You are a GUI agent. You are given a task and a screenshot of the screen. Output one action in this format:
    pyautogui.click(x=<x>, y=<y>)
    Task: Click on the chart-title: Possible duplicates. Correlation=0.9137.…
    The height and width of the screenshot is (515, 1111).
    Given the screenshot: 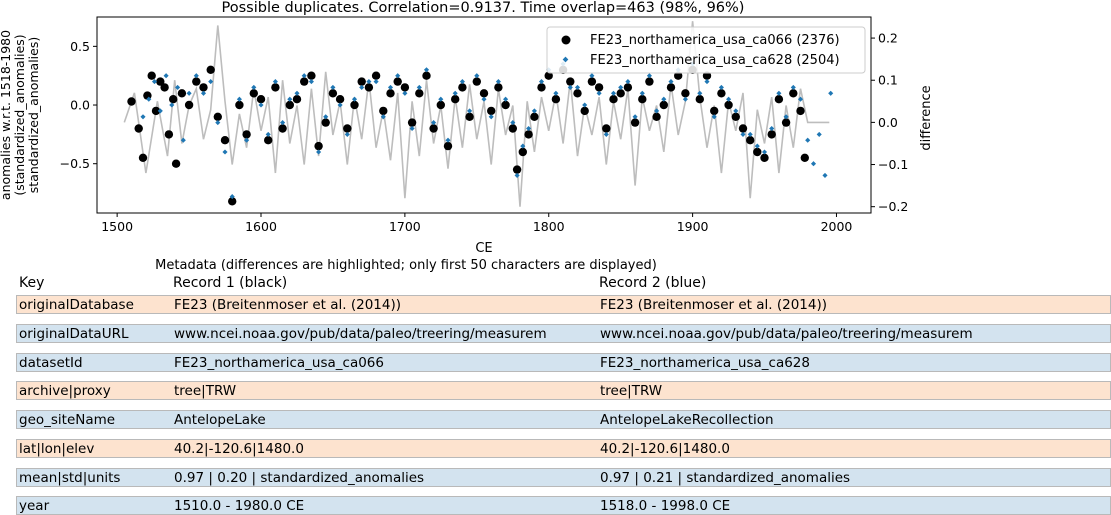 What is the action you would take?
    pyautogui.click(x=483, y=8)
    